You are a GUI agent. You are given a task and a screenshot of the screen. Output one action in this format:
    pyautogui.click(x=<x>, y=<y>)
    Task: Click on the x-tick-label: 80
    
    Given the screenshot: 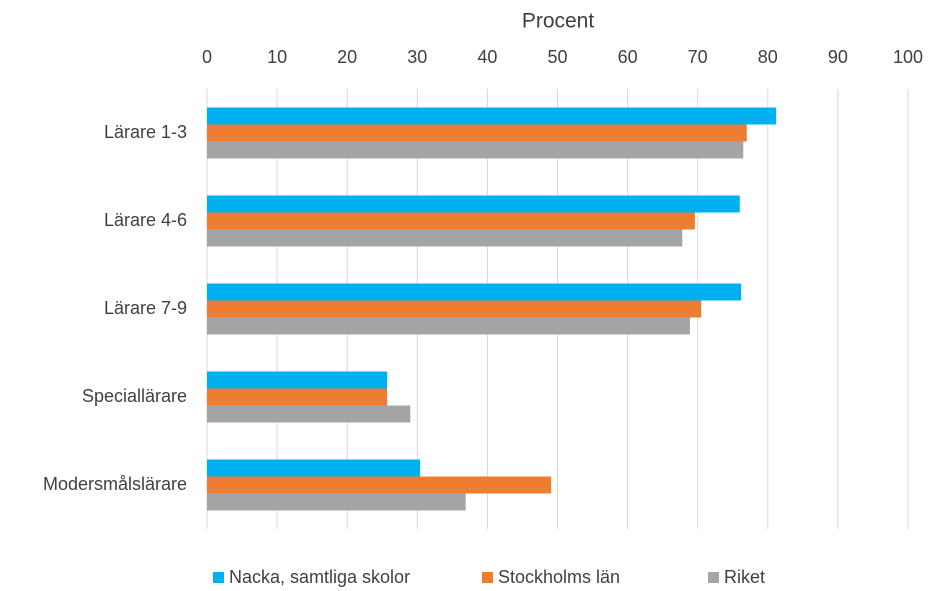 What is the action you would take?
    pyautogui.click(x=768, y=57)
    